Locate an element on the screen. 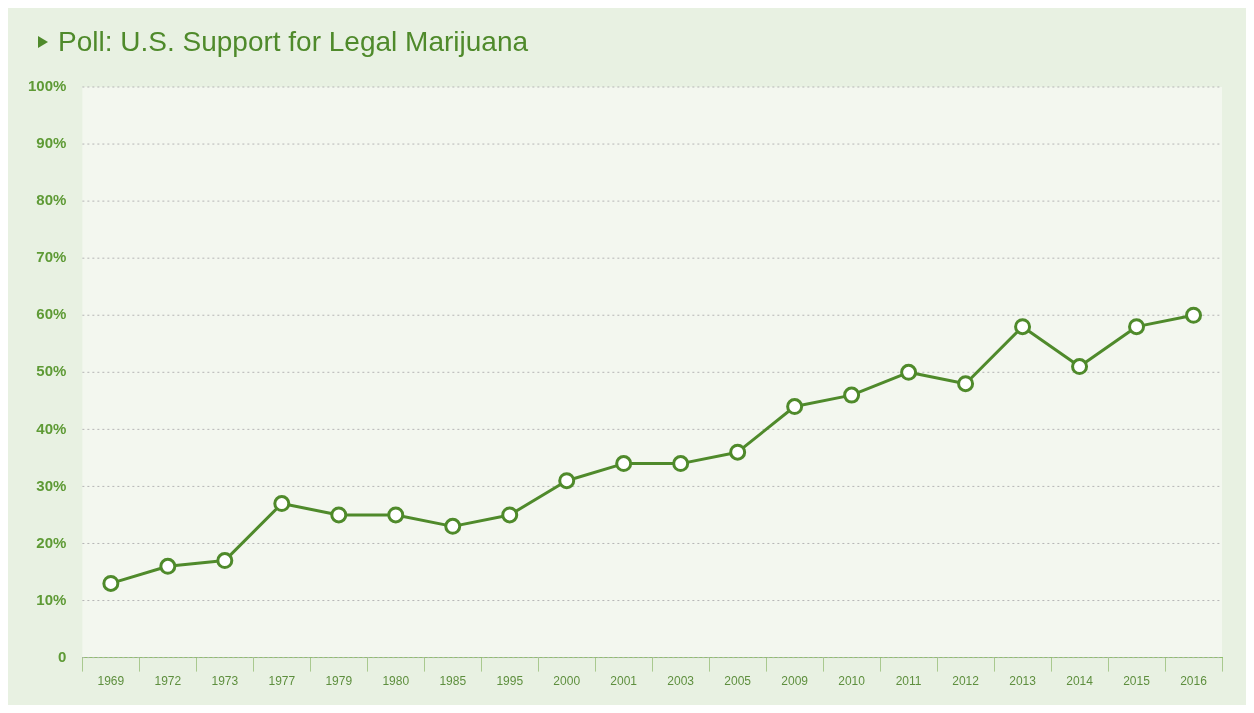 The image size is (1254, 713). x-tick-label: 1972 is located at coordinates (168, 681).